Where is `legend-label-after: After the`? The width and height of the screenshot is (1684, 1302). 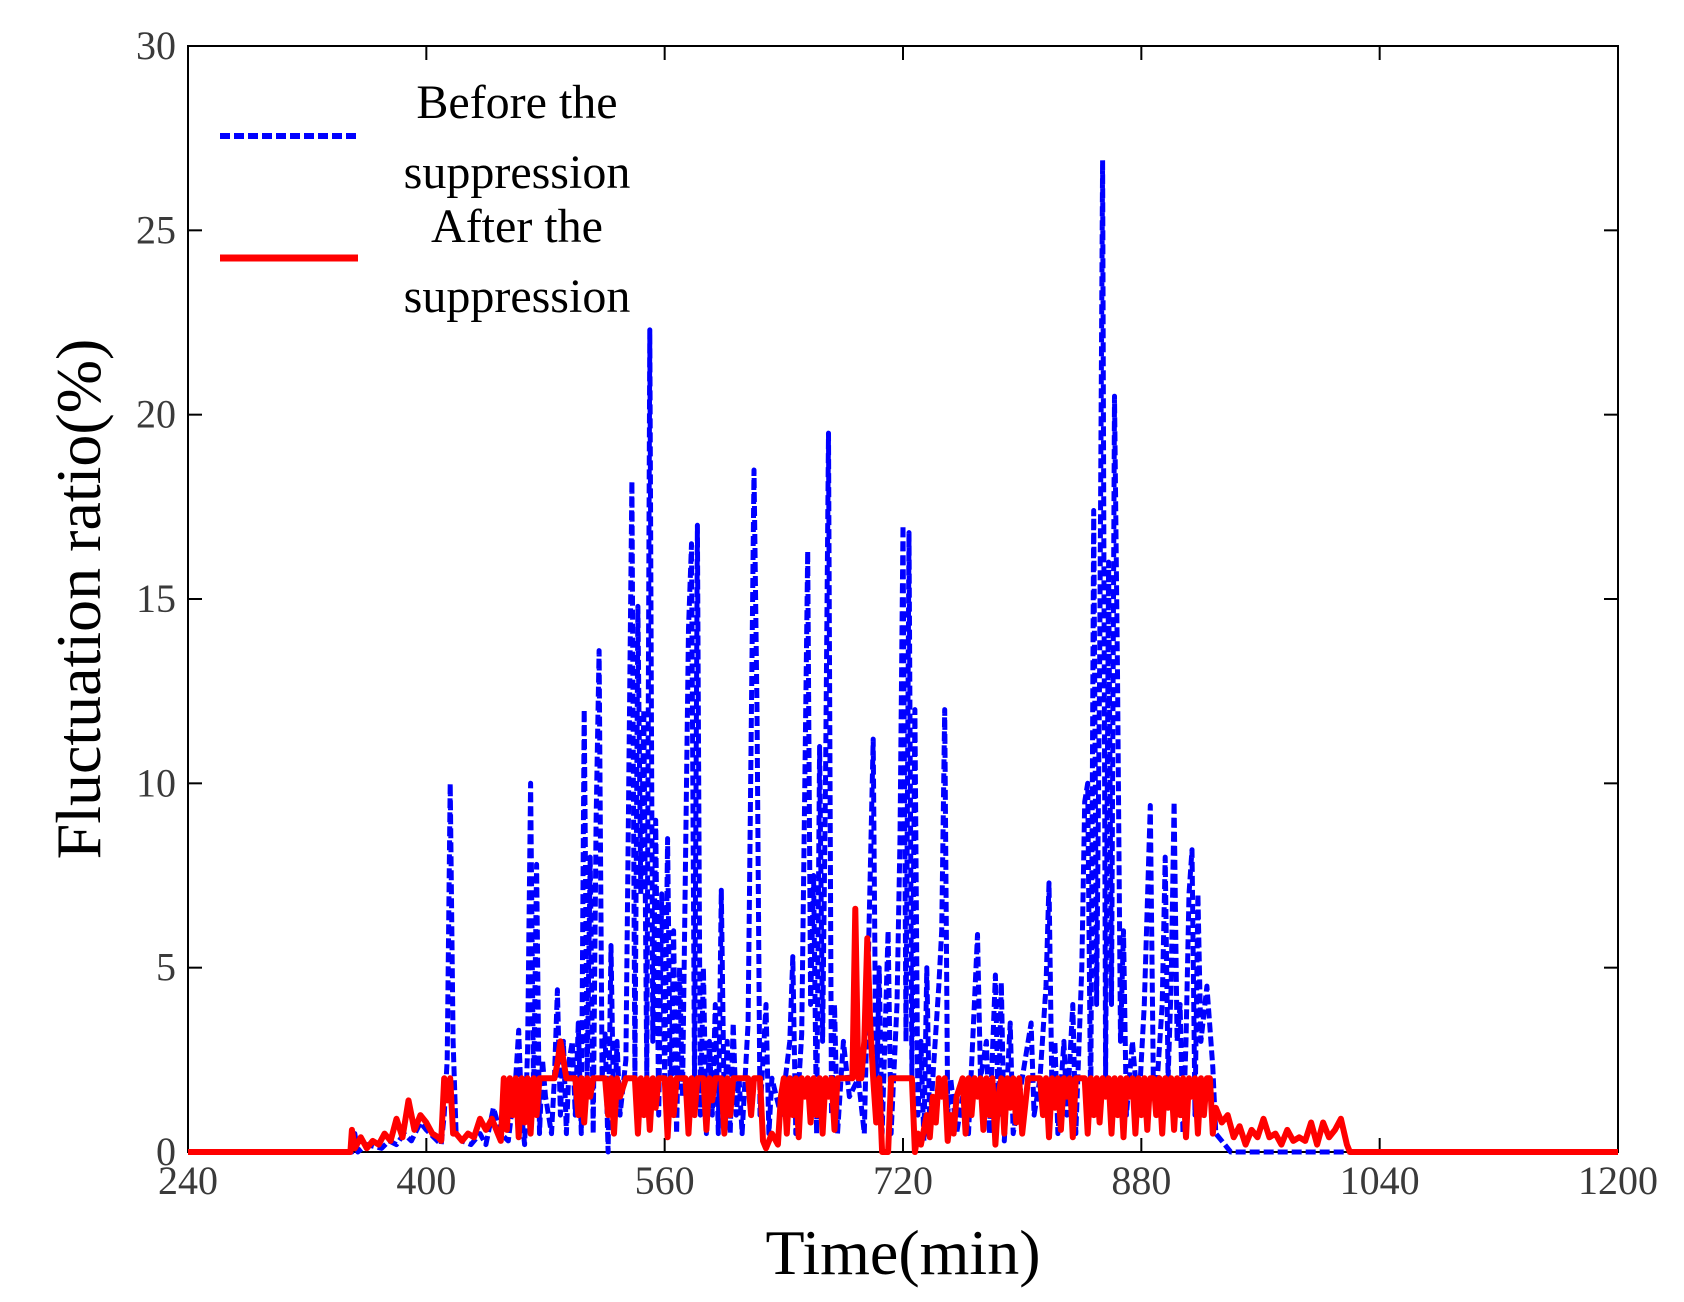 legend-label-after: After the is located at coordinates (517, 226).